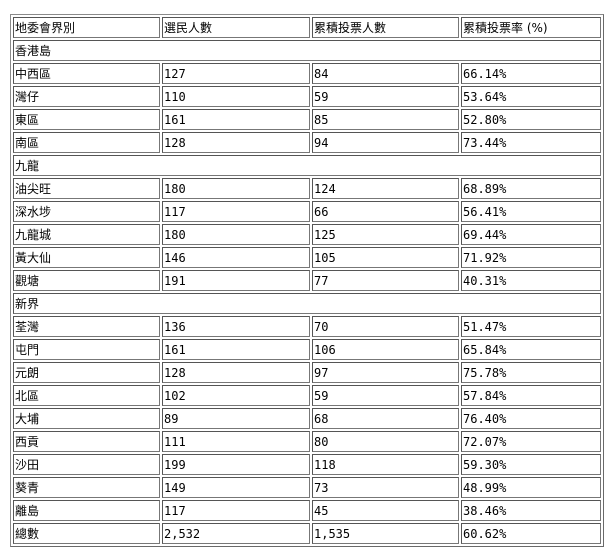 The image size is (610, 547). What do you see at coordinates (385, 533) in the screenshot?
I see `votes-cell: 1,535` at bounding box center [385, 533].